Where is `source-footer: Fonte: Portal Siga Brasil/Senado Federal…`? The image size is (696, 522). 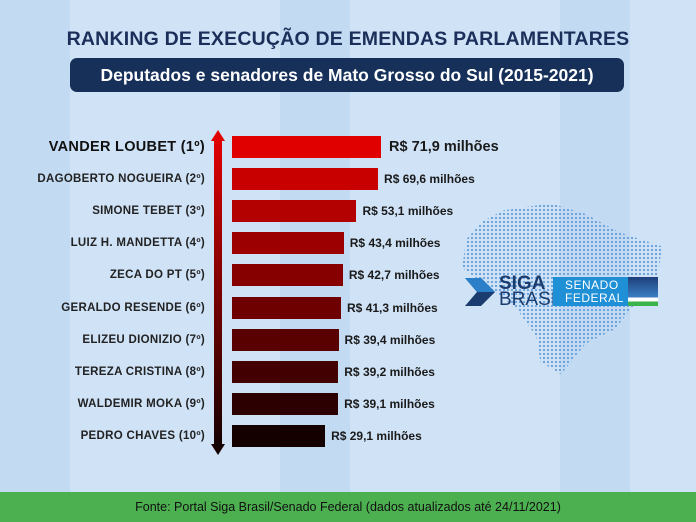
source-footer: Fonte: Portal Siga Brasil/Senado Federal… is located at coordinates (348, 507).